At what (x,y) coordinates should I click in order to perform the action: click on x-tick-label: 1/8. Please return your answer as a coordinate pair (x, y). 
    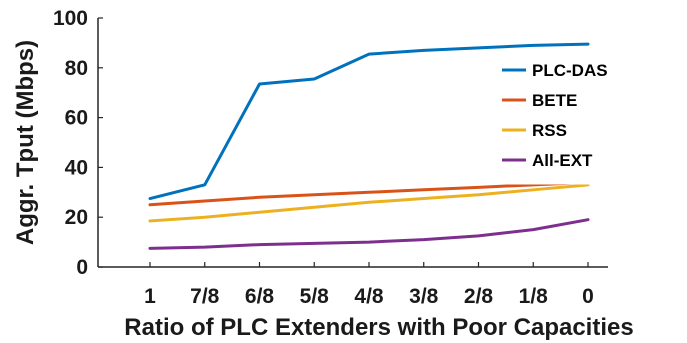
    Looking at the image, I should click on (534, 296).